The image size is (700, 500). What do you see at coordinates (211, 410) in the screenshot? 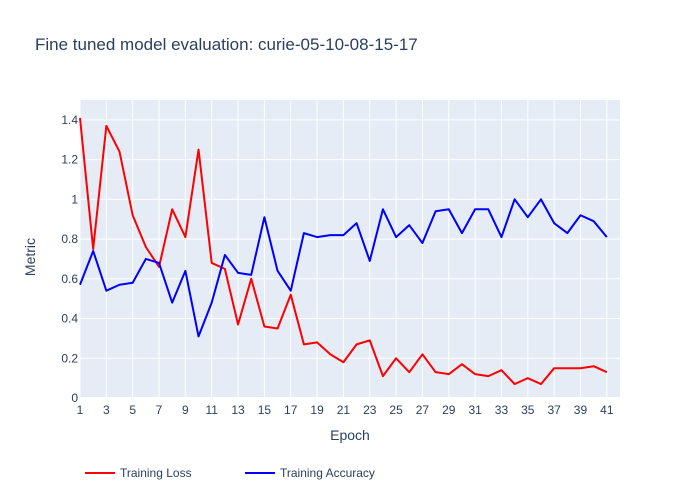
I see `x-tick-label: 11` at bounding box center [211, 410].